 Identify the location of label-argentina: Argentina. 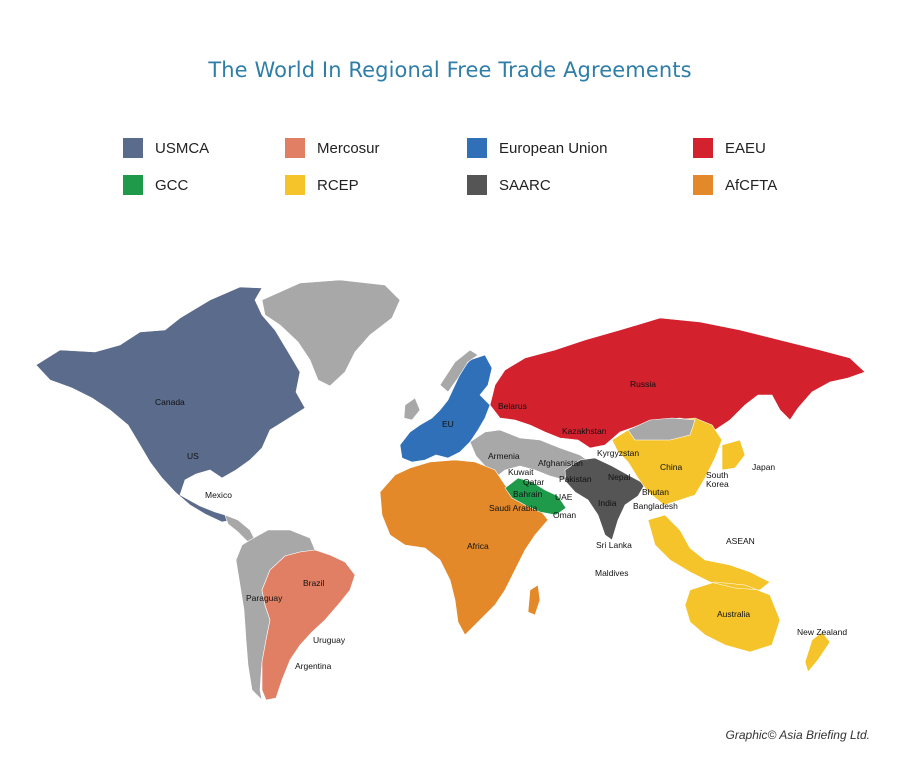
(313, 666).